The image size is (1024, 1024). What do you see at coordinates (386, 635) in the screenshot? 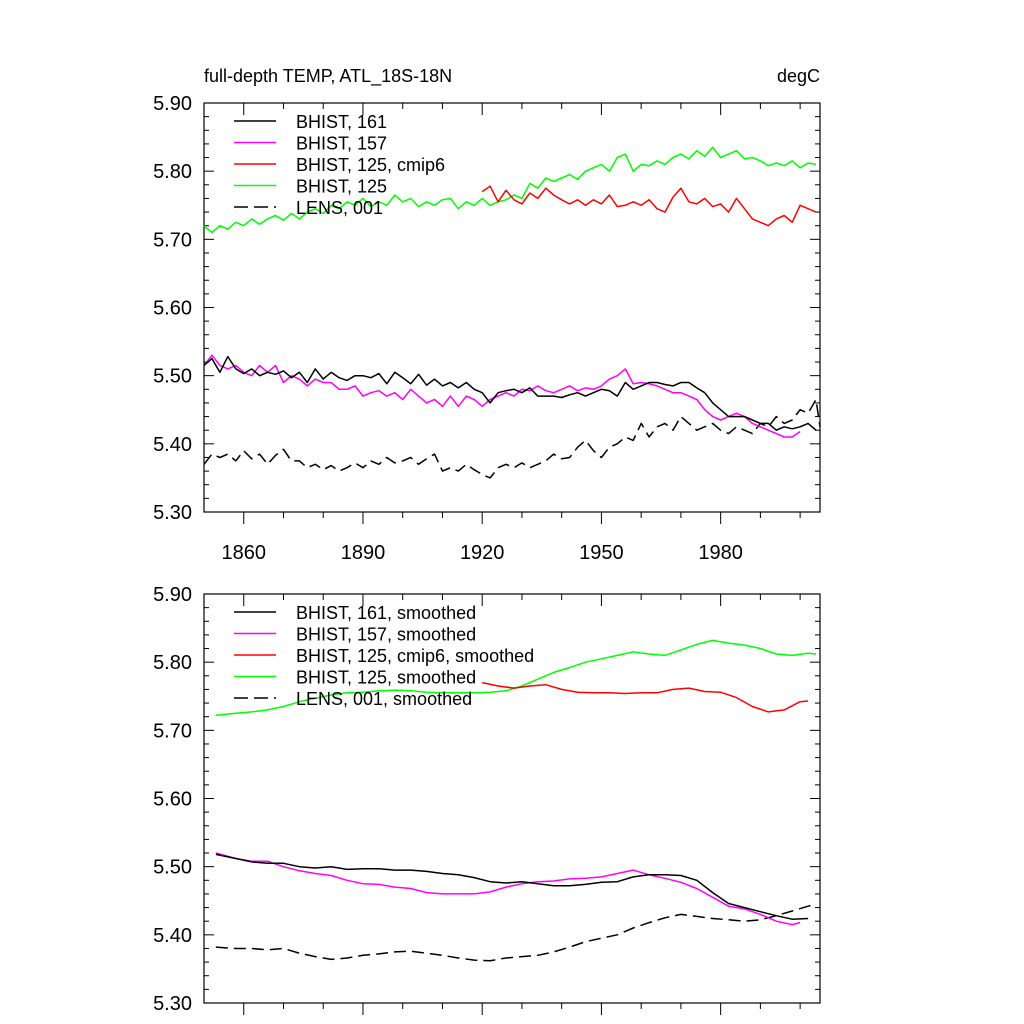
I see `legend-label: BHIST, 157, smoothed` at bounding box center [386, 635].